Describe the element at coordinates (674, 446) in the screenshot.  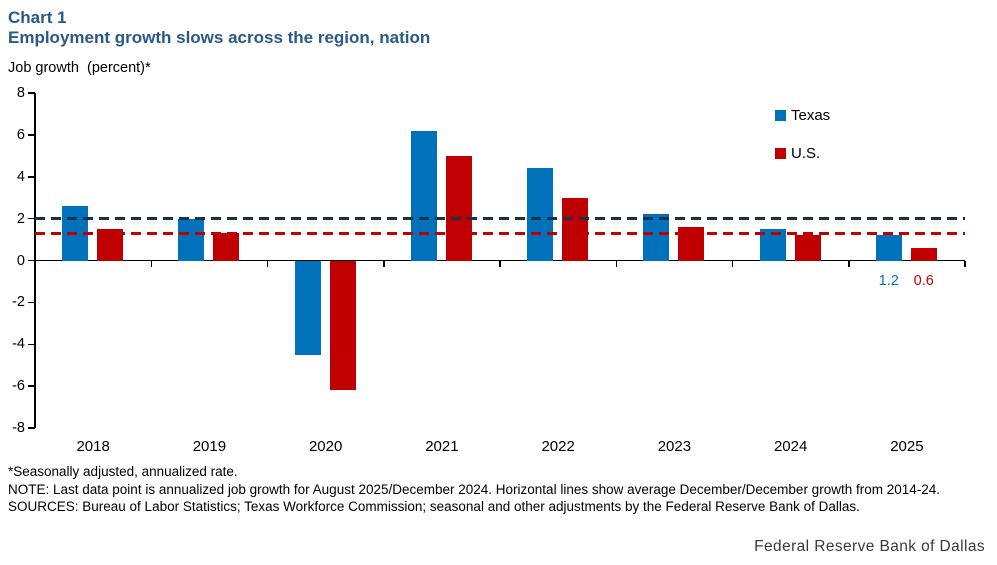
I see `x-axis-label-2023: 2023` at that location.